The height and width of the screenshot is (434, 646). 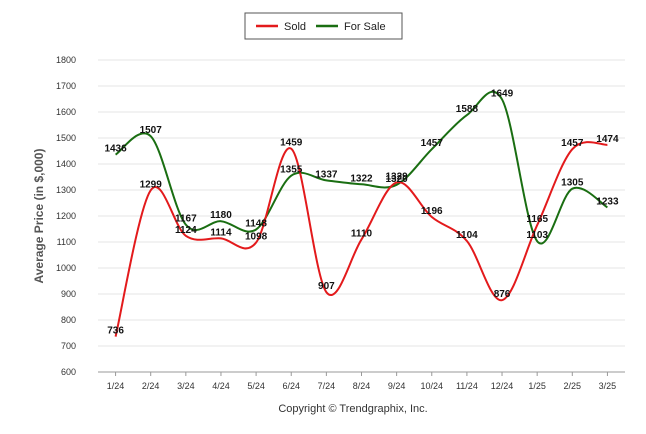 What do you see at coordinates (66, 138) in the screenshot?
I see `y-tick-label: 1500` at bounding box center [66, 138].